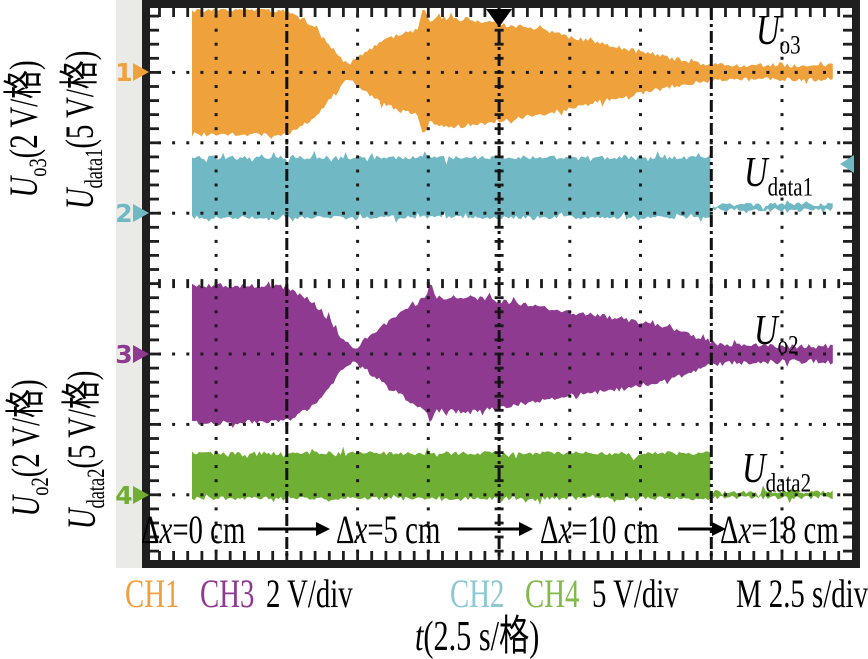 This screenshot has width=868, height=659. What do you see at coordinates (141, 213) in the screenshot?
I see `channel-2-arrow-icon` at bounding box center [141, 213].